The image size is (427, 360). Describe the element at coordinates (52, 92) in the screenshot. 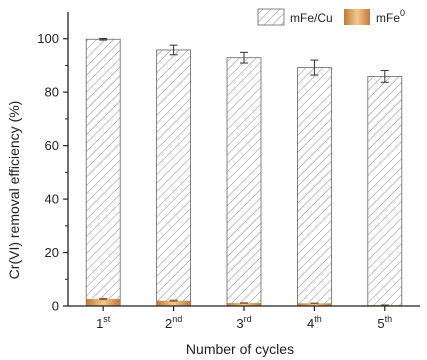

I see `y-tick-label: 80` at that location.